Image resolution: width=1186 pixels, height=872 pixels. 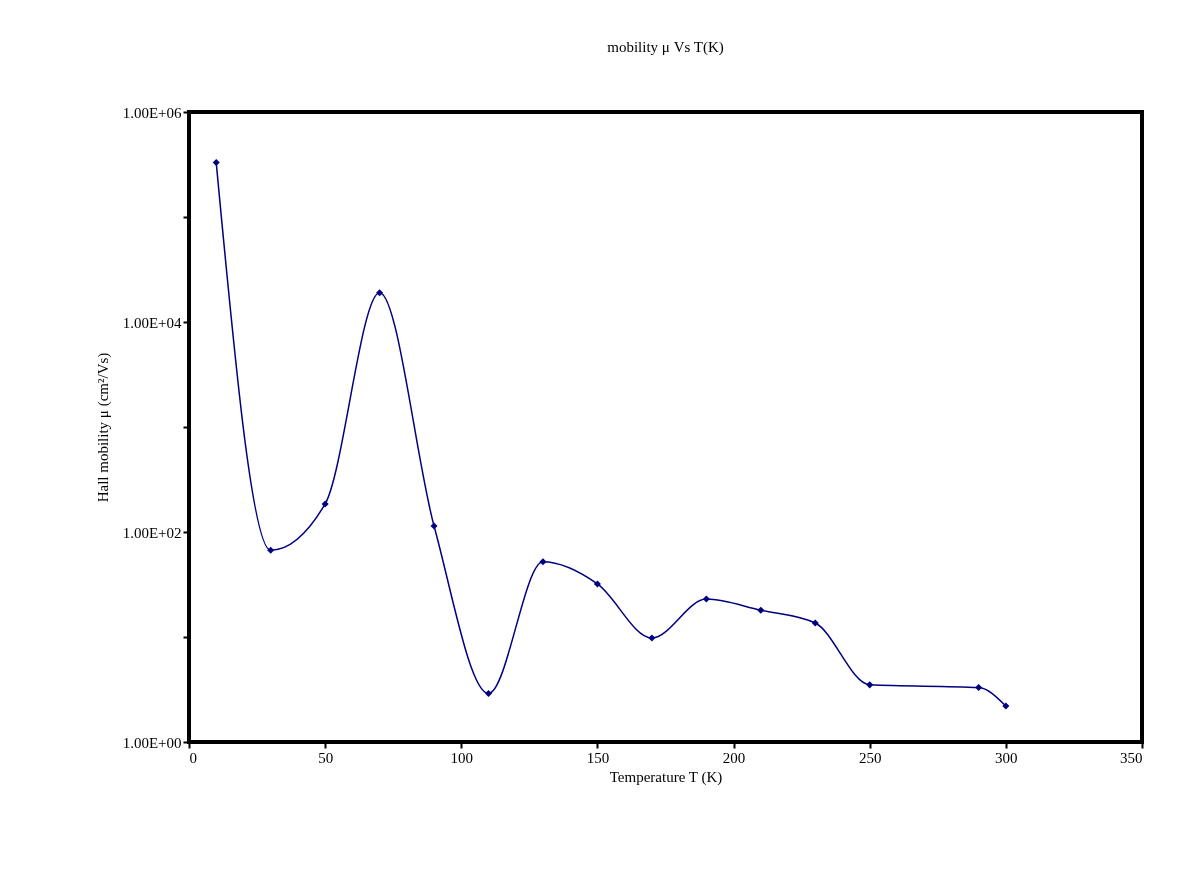 I want to click on x-tick-label: 50, so click(x=326, y=757).